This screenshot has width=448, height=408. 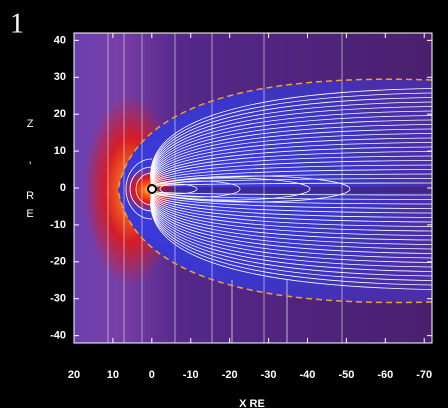 I want to click on x-axis-label: X RE, so click(x=252, y=403).